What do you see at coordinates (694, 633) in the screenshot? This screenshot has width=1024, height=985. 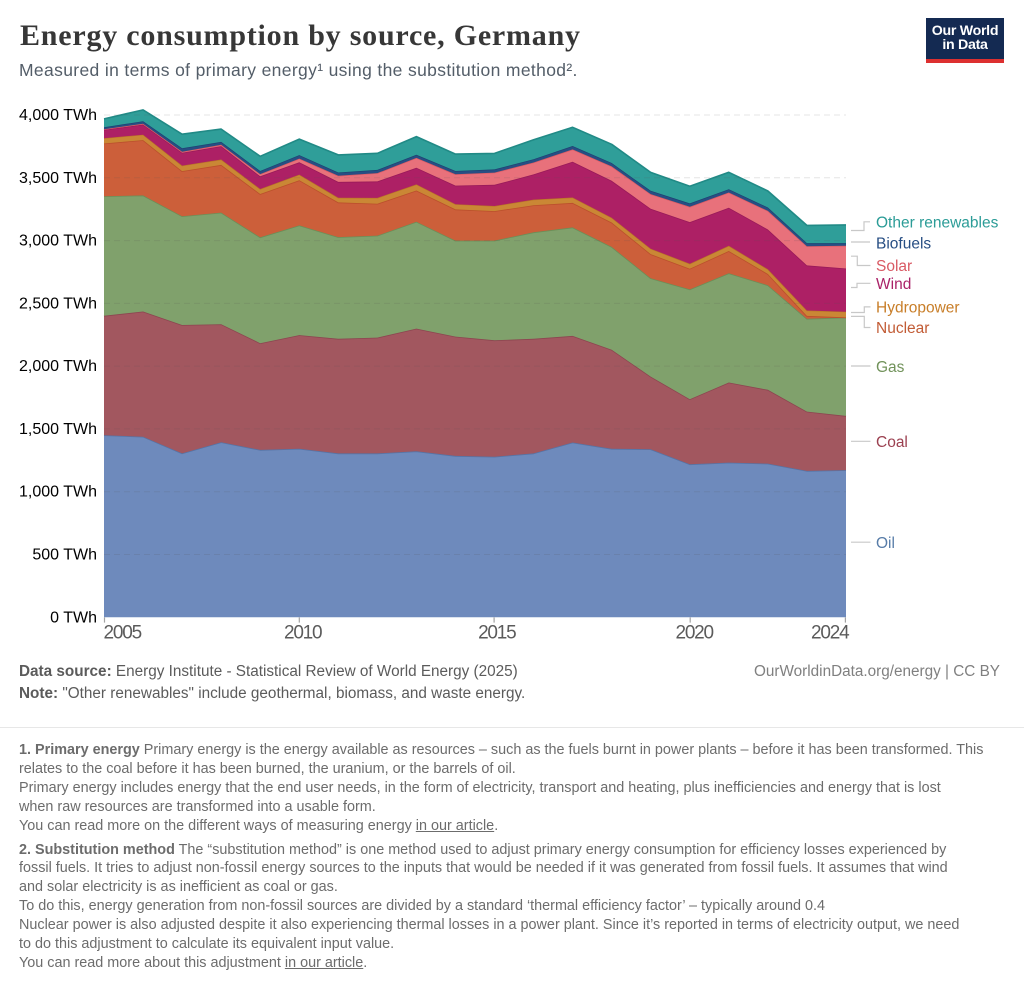 I see `svg-text: 2020` at bounding box center [694, 633].